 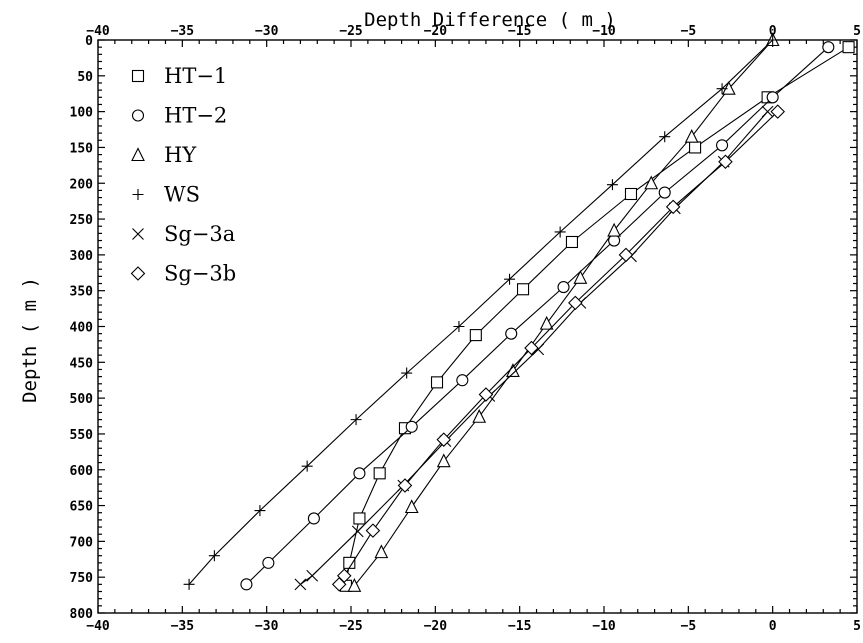 What do you see at coordinates (531, 348) in the screenshot?
I see `data-point: Sg−3b: -14.3, 430` at bounding box center [531, 348].